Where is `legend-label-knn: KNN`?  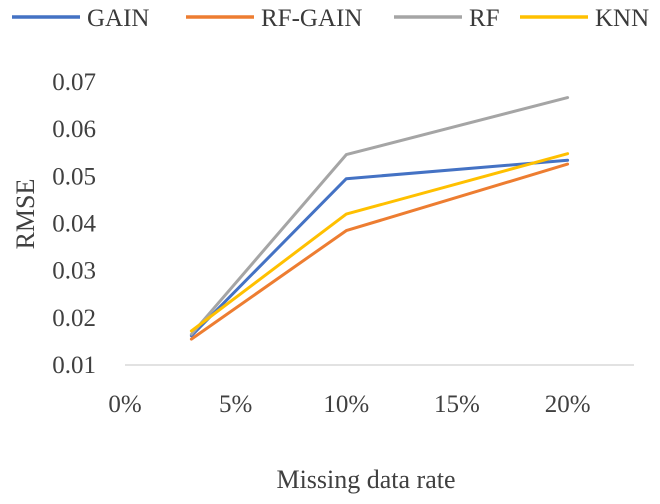
legend-label-knn: KNN is located at coordinates (622, 18).